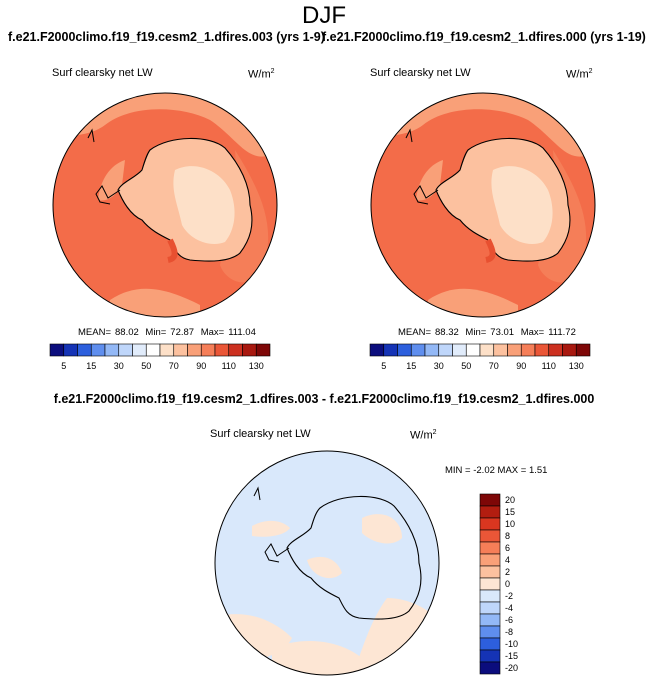  I want to click on left-colorbar-tick-label: 110, so click(229, 366).